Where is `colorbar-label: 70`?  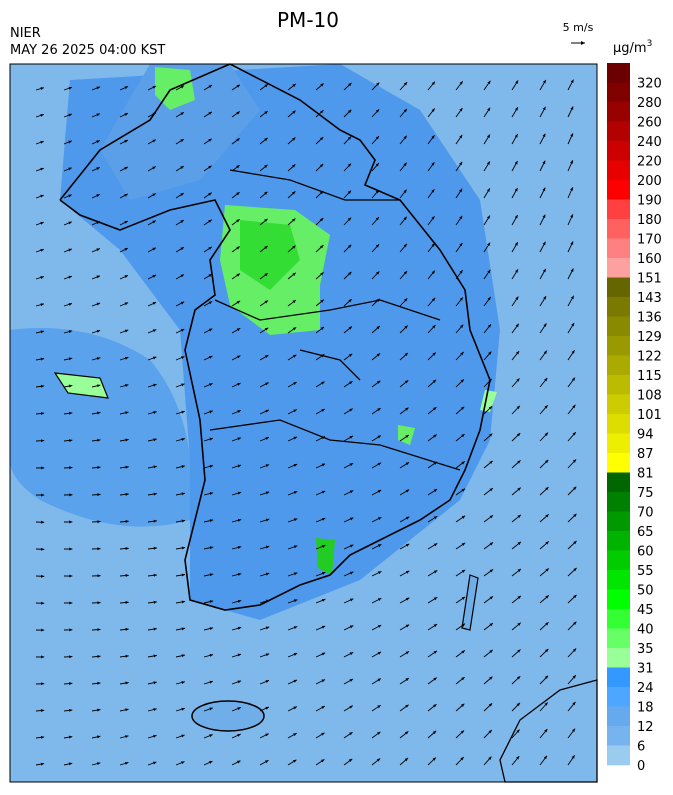 colorbar-label: 70 is located at coordinates (645, 513).